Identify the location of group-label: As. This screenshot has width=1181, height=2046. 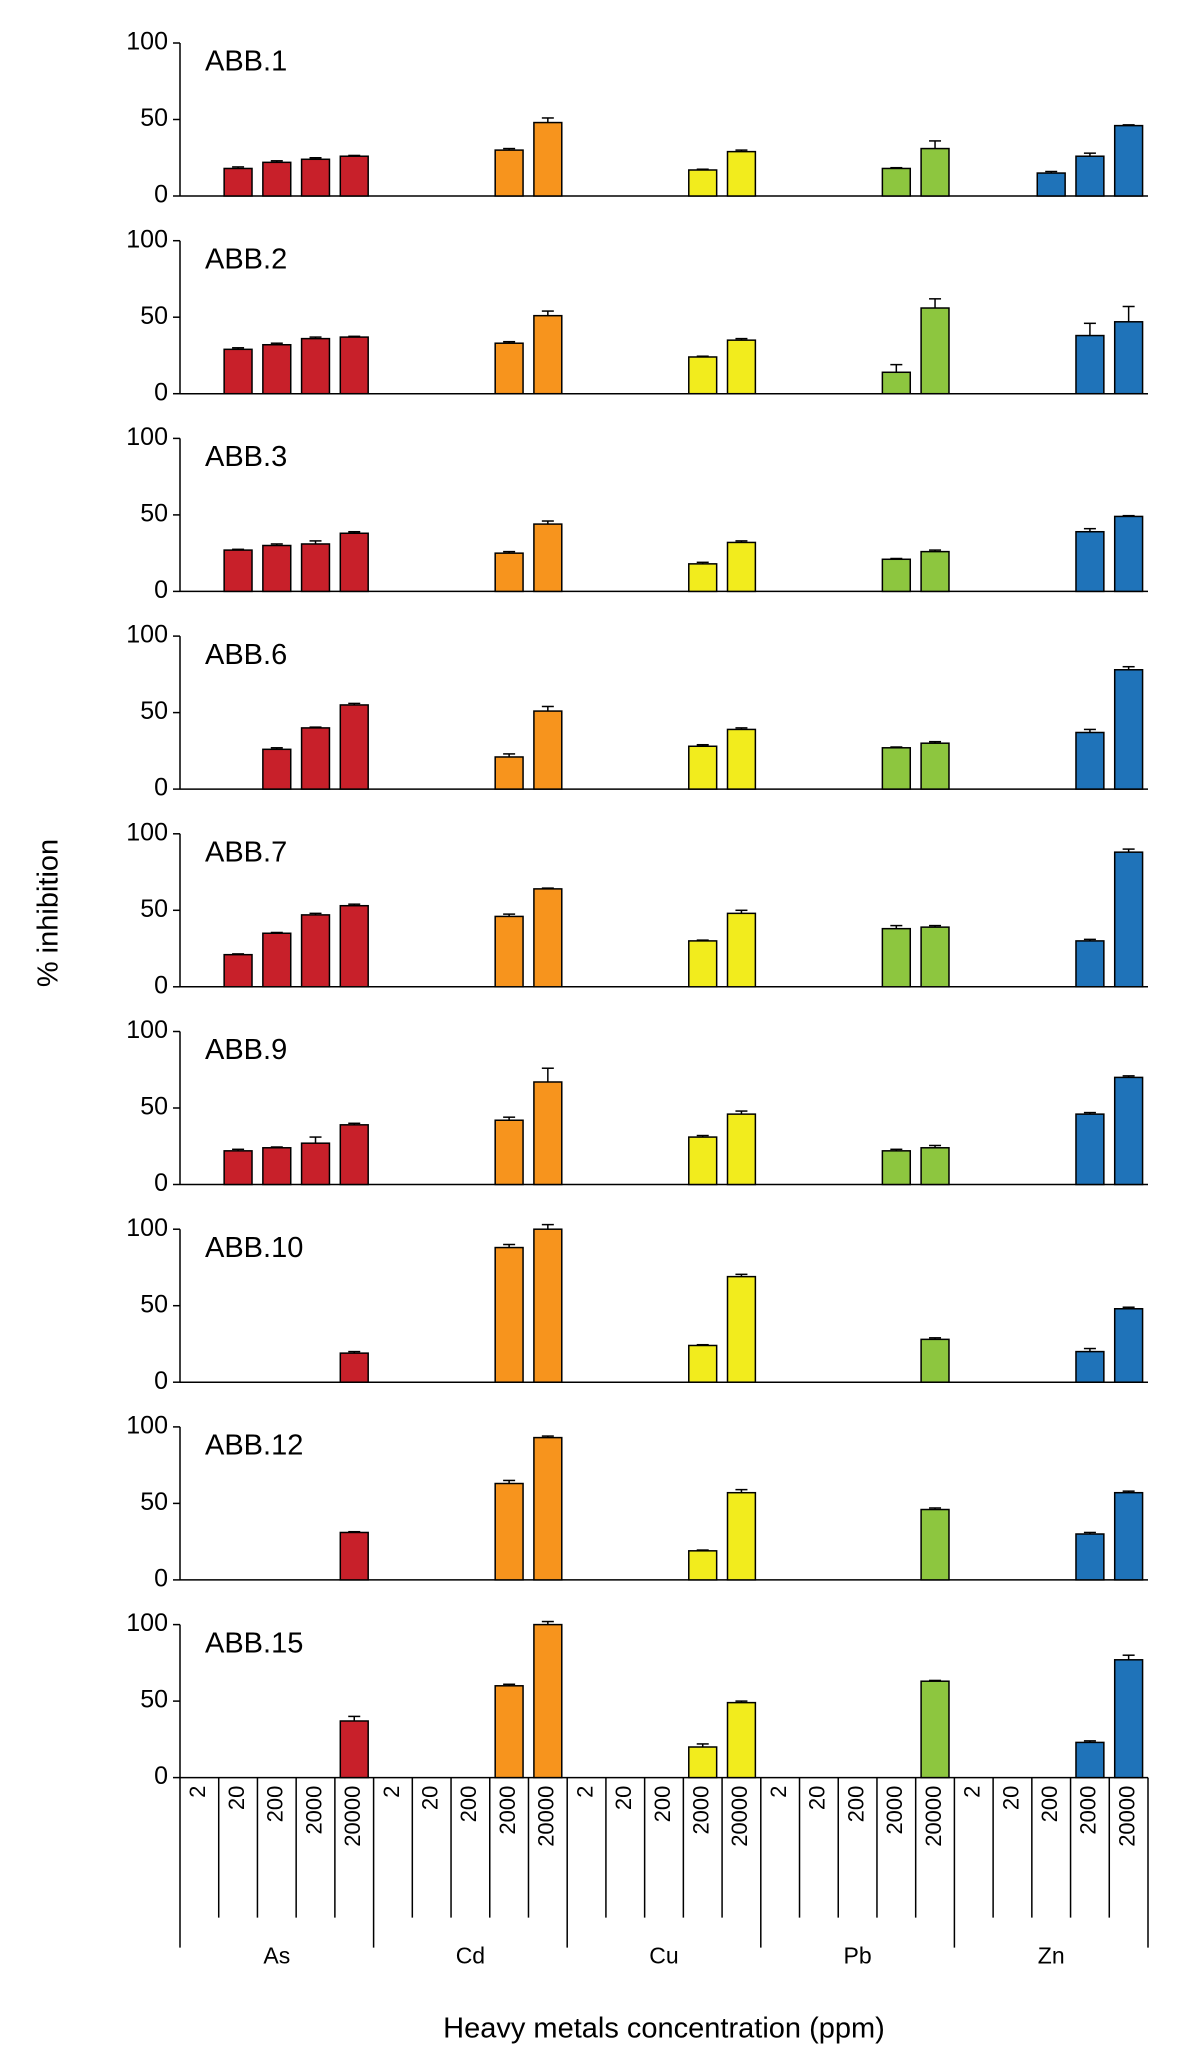
(276, 1956).